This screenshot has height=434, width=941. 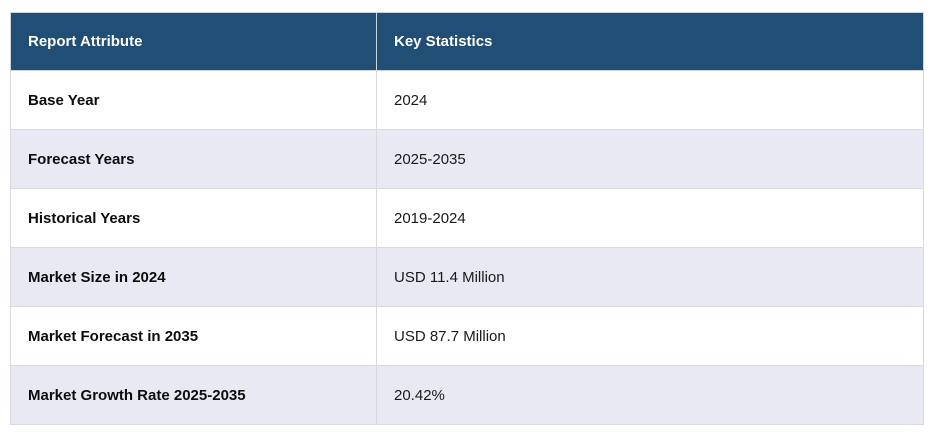 I want to click on table-row: Market Forecast in 2035 USD 87.7 Million, so click(x=467, y=336).